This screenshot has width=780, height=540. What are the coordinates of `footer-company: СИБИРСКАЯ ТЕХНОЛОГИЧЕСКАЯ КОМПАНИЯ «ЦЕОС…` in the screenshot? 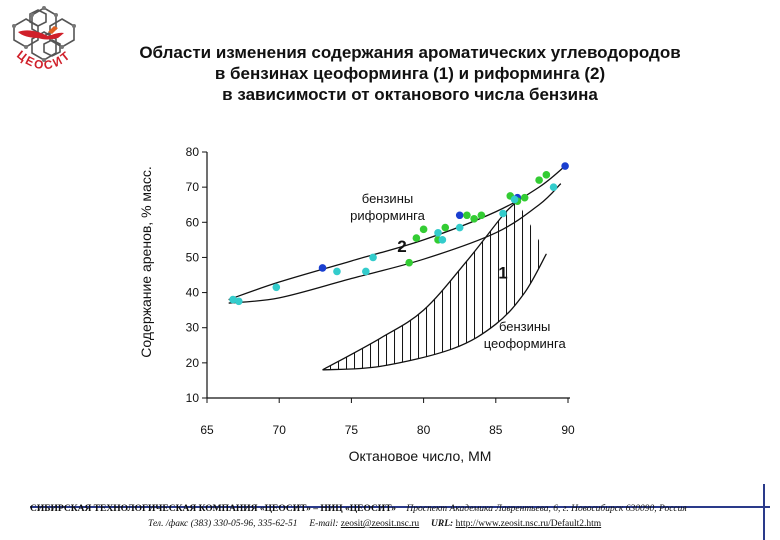 It's located at (213, 509).